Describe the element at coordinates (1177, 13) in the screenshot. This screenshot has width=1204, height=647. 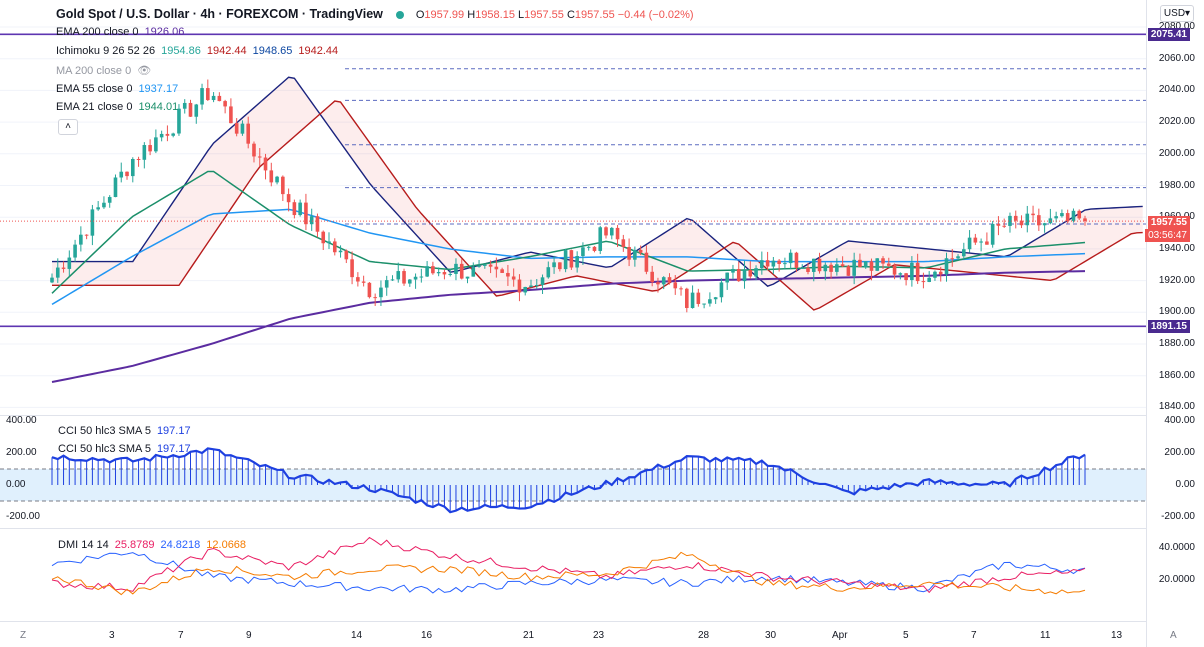
I see `currency-button: USD▾` at that location.